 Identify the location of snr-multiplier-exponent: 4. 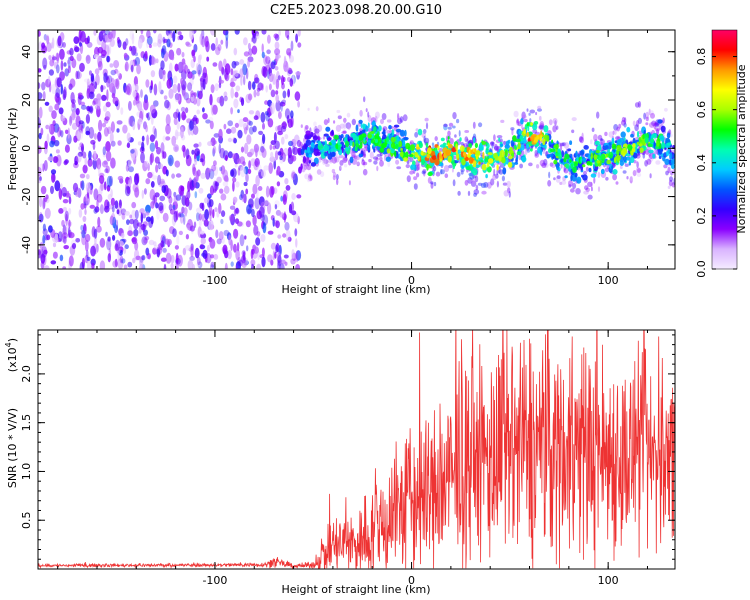
(8, 344).